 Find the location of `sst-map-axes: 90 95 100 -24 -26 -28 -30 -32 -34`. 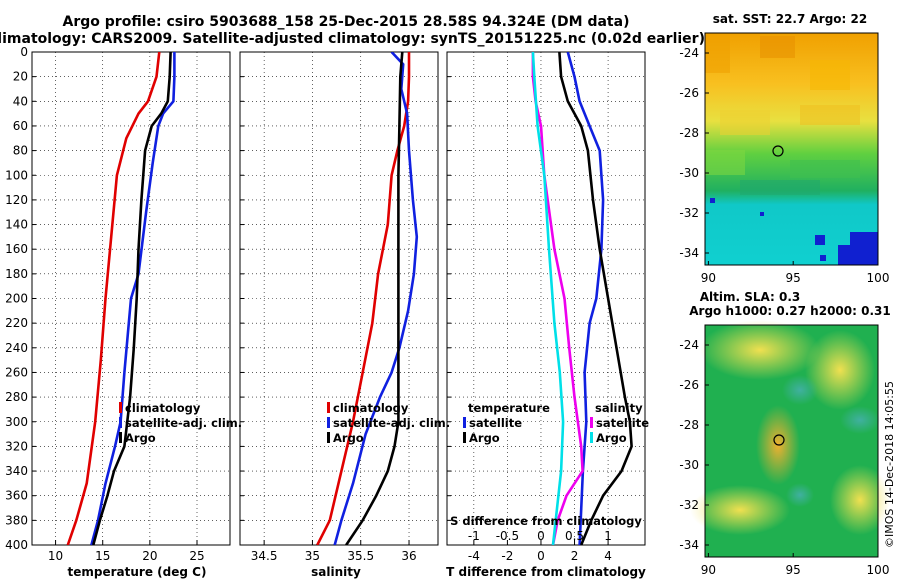

sst-map-axes: 90 95 100 -24 -26 -28 -30 -32 -34 is located at coordinates (784, 165).